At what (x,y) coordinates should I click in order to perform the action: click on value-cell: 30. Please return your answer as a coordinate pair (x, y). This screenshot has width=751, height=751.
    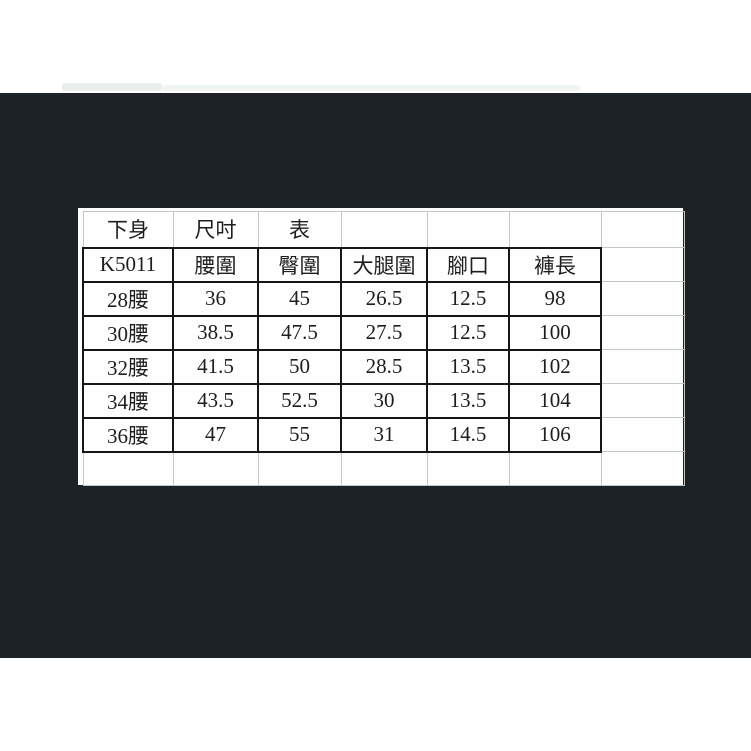
    Looking at the image, I should click on (384, 400).